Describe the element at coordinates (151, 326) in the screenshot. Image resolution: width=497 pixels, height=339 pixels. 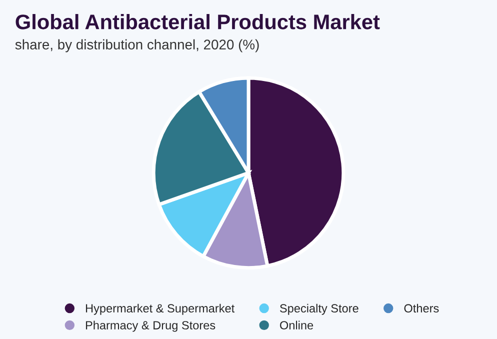
I see `legend-label: Pharmacy & Drug Stores` at that location.